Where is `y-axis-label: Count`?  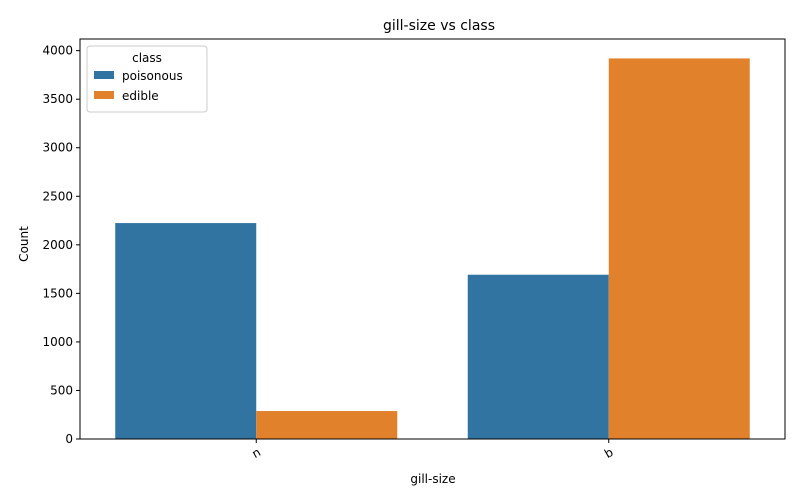 y-axis-label: Count is located at coordinates (24, 244).